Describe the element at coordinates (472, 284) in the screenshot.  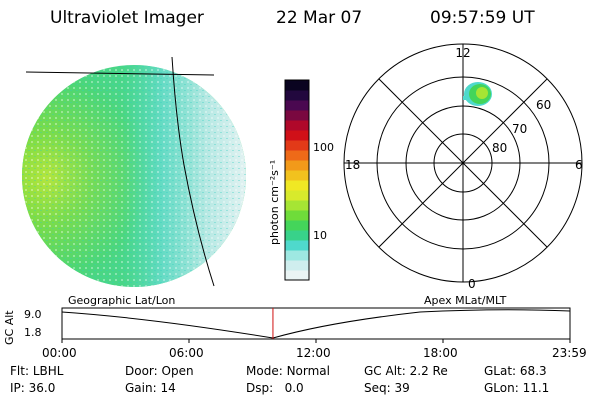
I see `mlt-label-0: 0` at that location.